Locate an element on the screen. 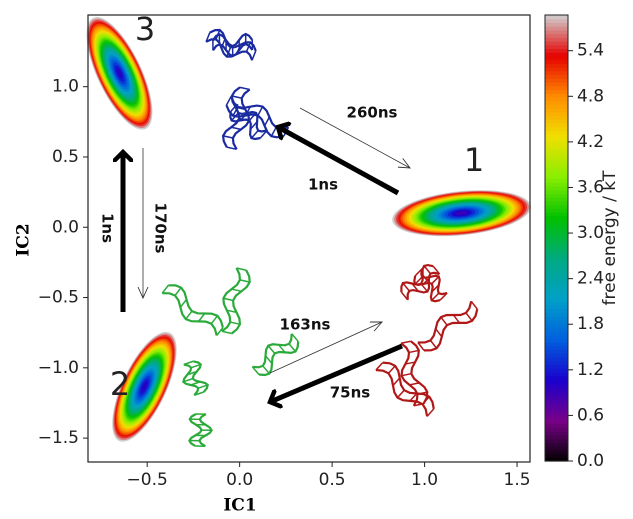  arrow is located at coordinates (326, 347).